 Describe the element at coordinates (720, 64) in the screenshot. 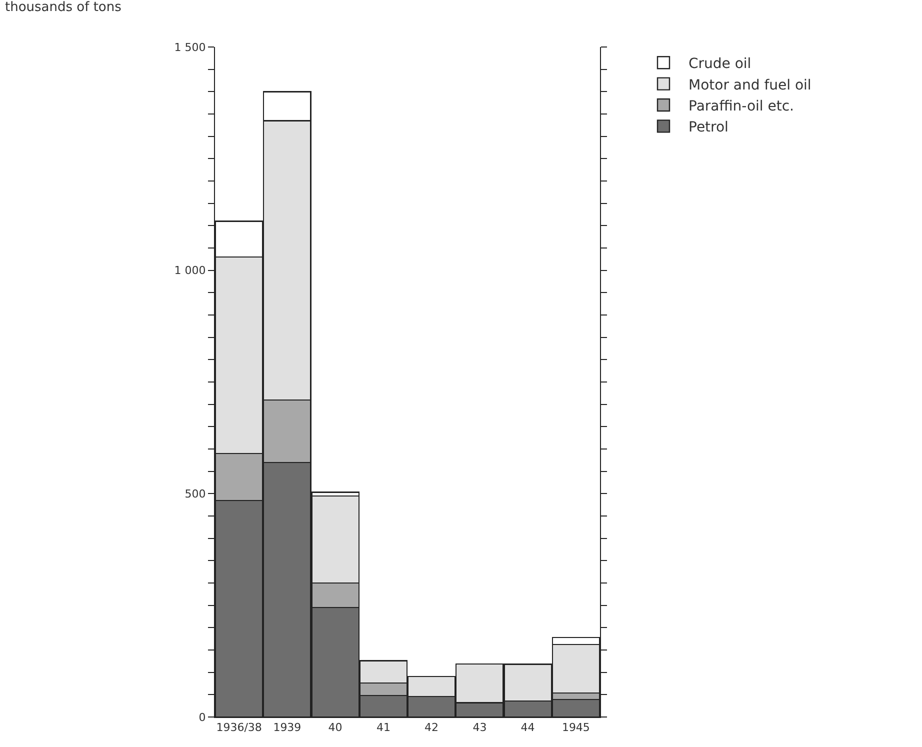

I see `legend-label: Crude oil` at that location.